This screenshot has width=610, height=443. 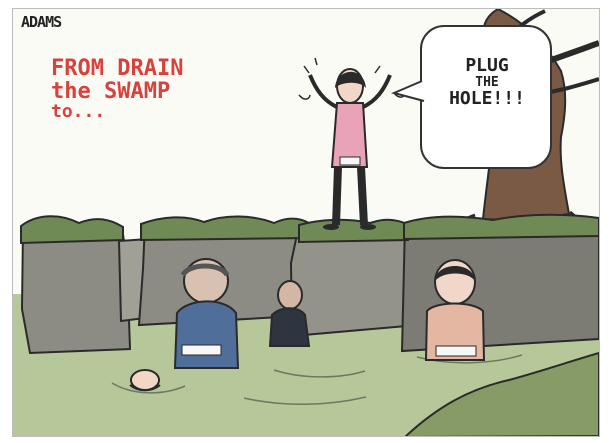 I want to click on caption-line-2: the SWAMP, so click(x=111, y=92).